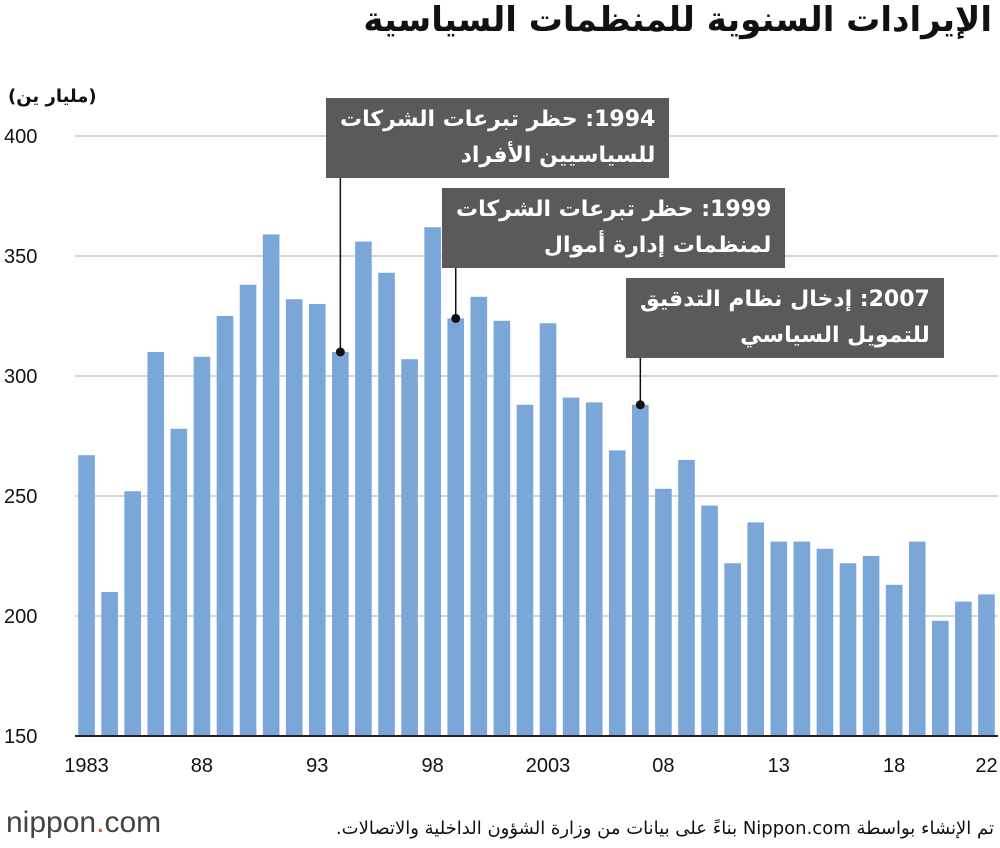 The image size is (1000, 848). I want to click on bar-1997, so click(409, 547).